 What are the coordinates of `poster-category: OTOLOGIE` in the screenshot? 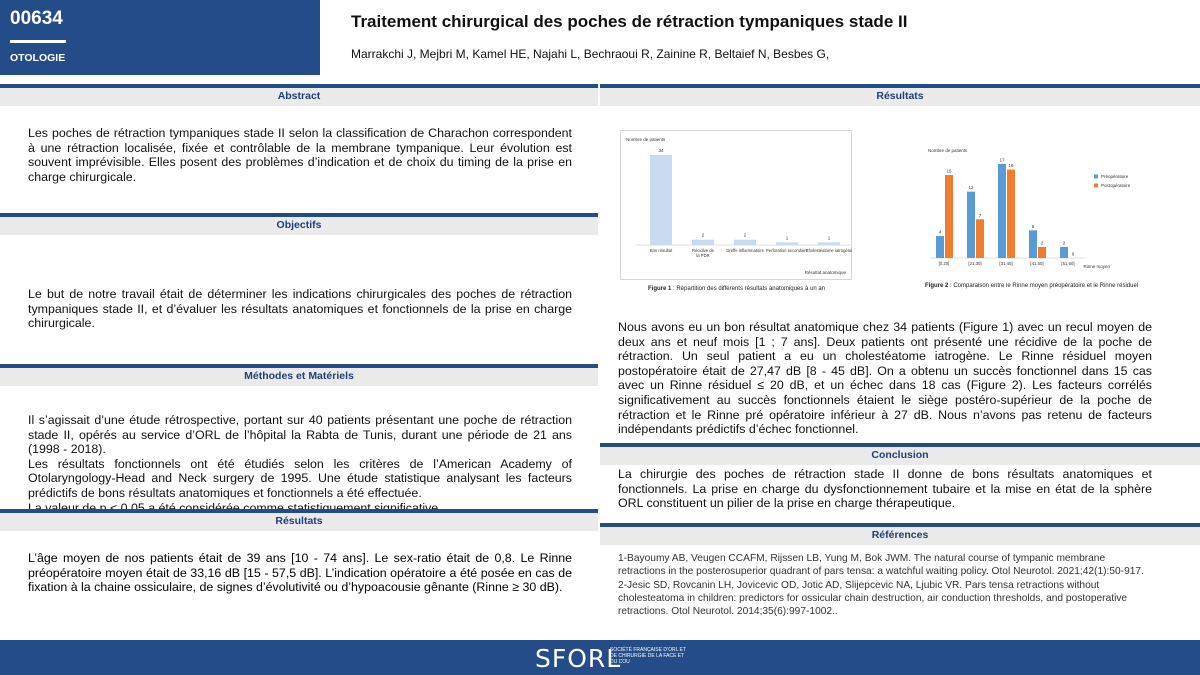 It's located at (38, 58).